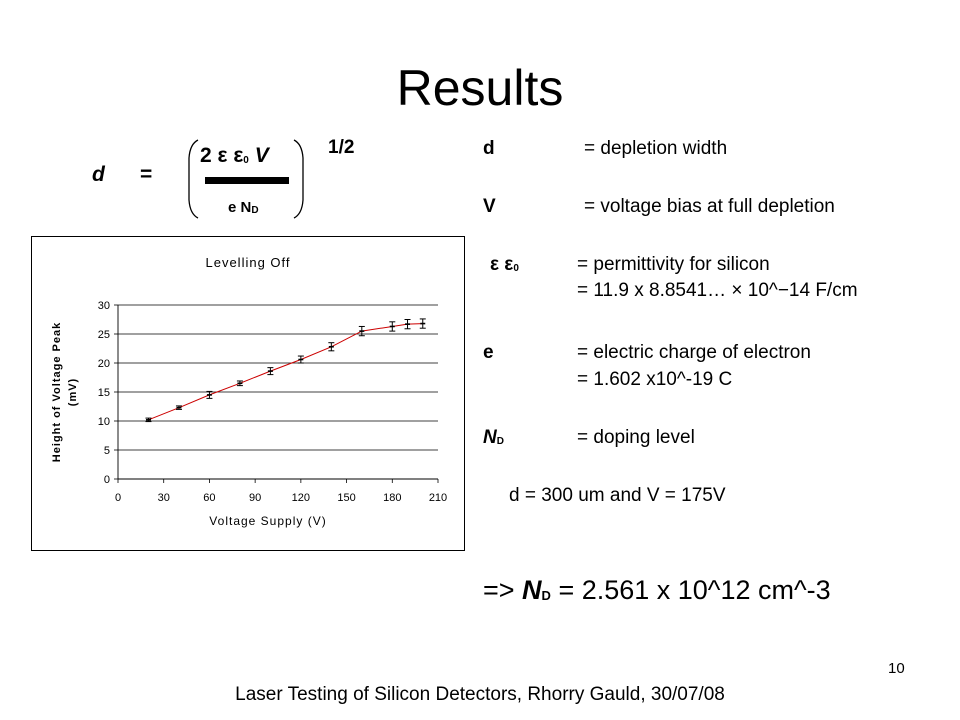 This screenshot has height=720, width=960. What do you see at coordinates (546, 595) in the screenshot?
I see `result-symbol-sub: D` at bounding box center [546, 595].